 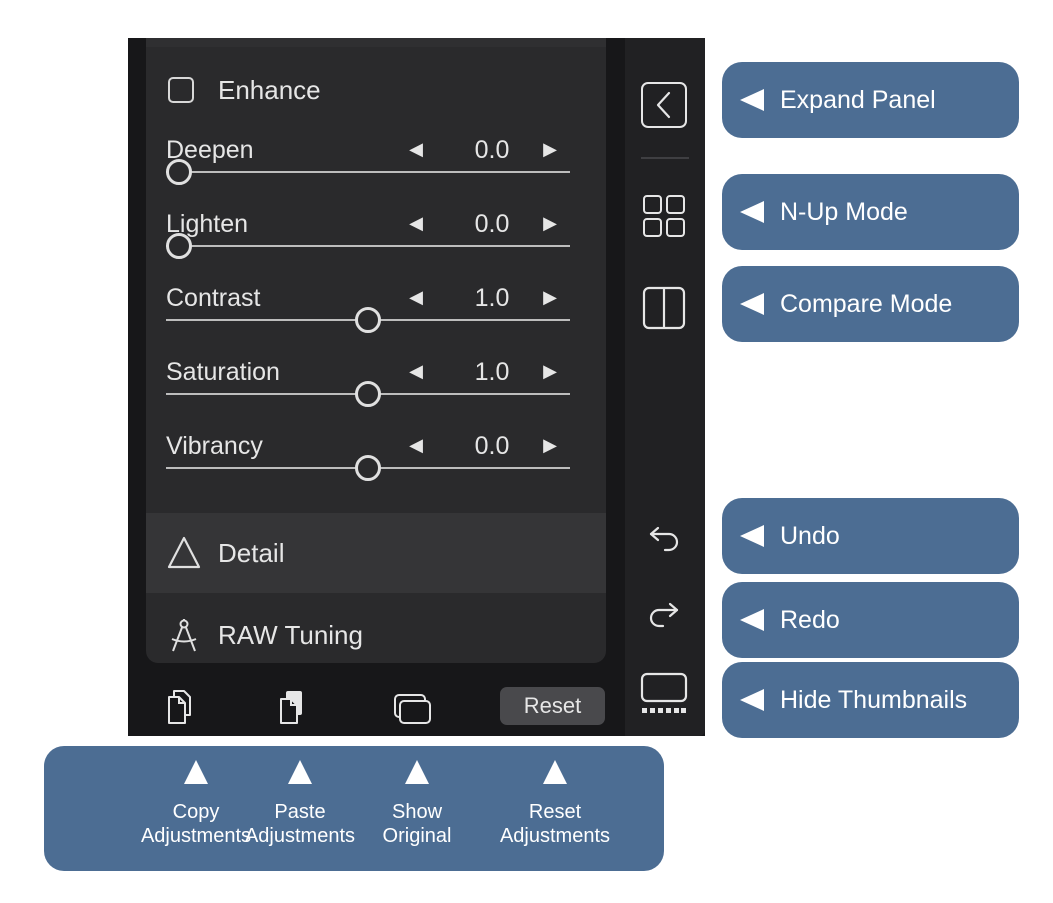 I want to click on bottom-bar: Reset, so click(x=376, y=707).